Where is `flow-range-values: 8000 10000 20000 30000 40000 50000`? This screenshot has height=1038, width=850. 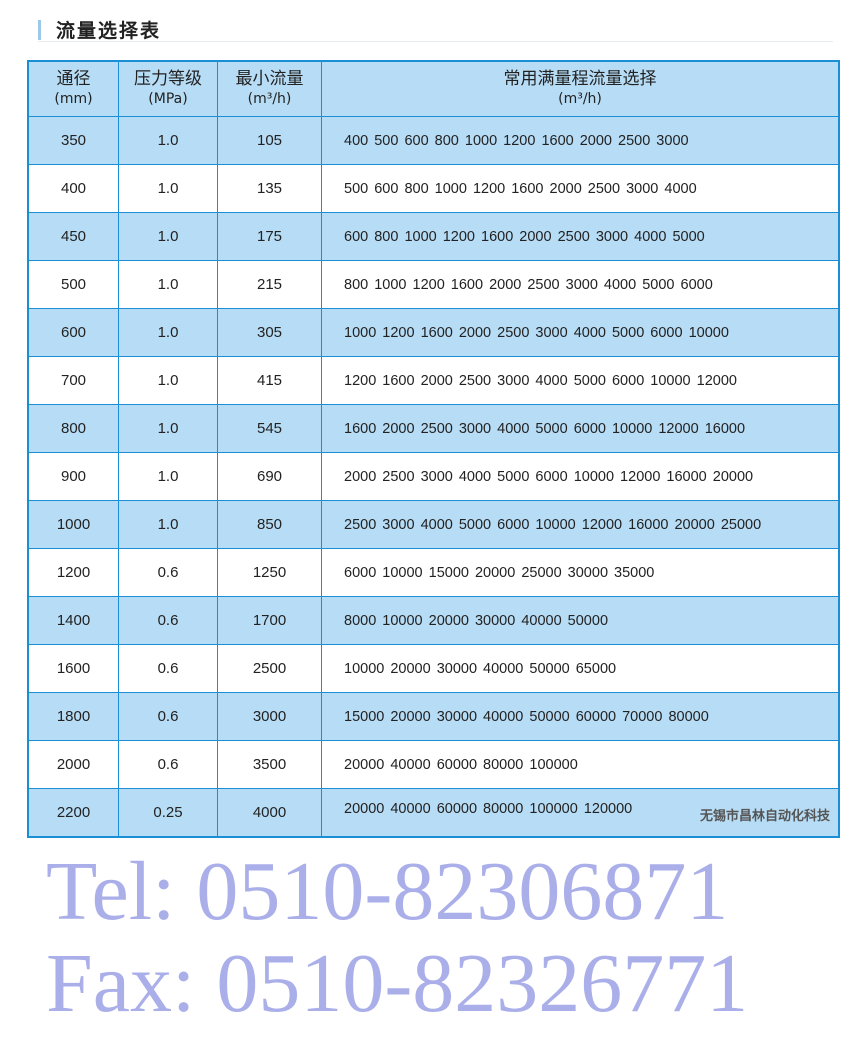
flow-range-values: 8000 10000 20000 30000 40000 50000 is located at coordinates (476, 620).